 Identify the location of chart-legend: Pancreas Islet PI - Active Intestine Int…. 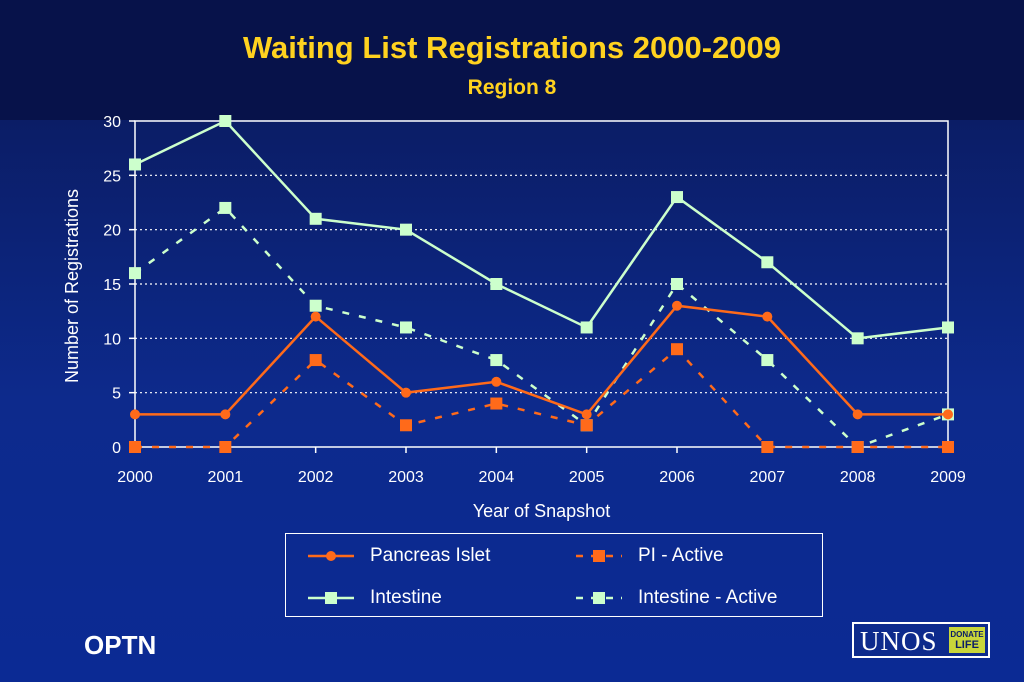
(554, 575).